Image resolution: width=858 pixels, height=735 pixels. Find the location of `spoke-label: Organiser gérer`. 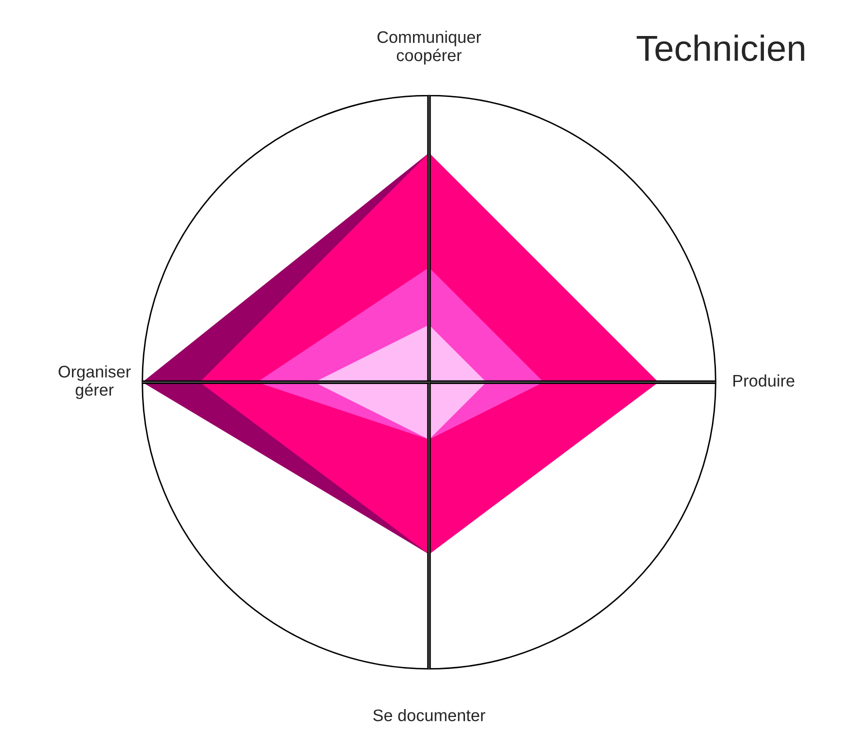

spoke-label: Organiser gérer is located at coordinates (94, 382).